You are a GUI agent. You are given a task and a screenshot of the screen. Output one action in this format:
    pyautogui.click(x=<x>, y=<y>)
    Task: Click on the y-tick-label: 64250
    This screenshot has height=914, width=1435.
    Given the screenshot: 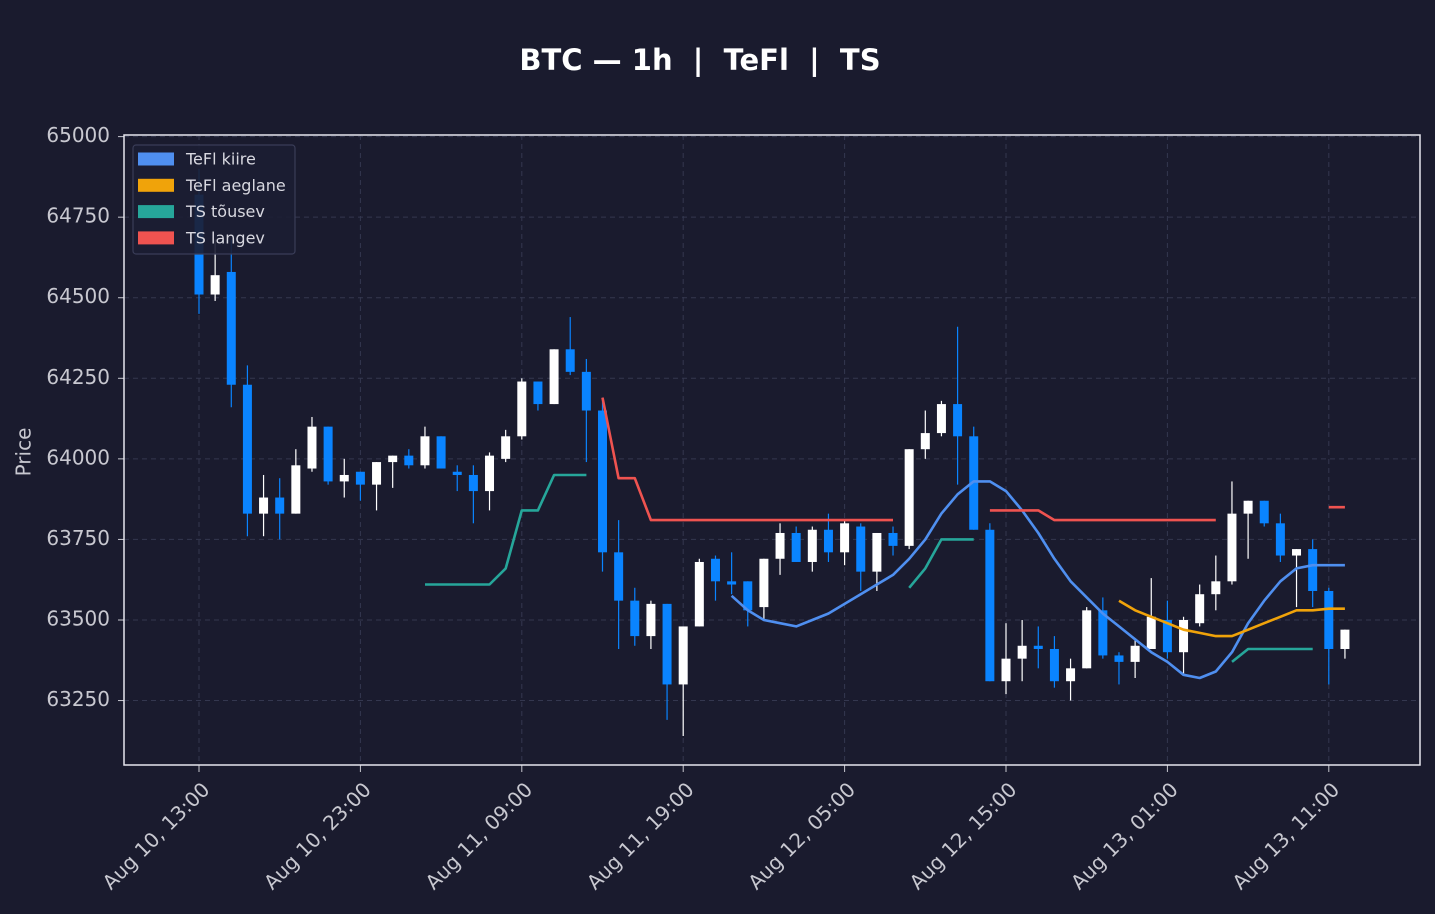 What is the action you would take?
    pyautogui.click(x=78, y=377)
    